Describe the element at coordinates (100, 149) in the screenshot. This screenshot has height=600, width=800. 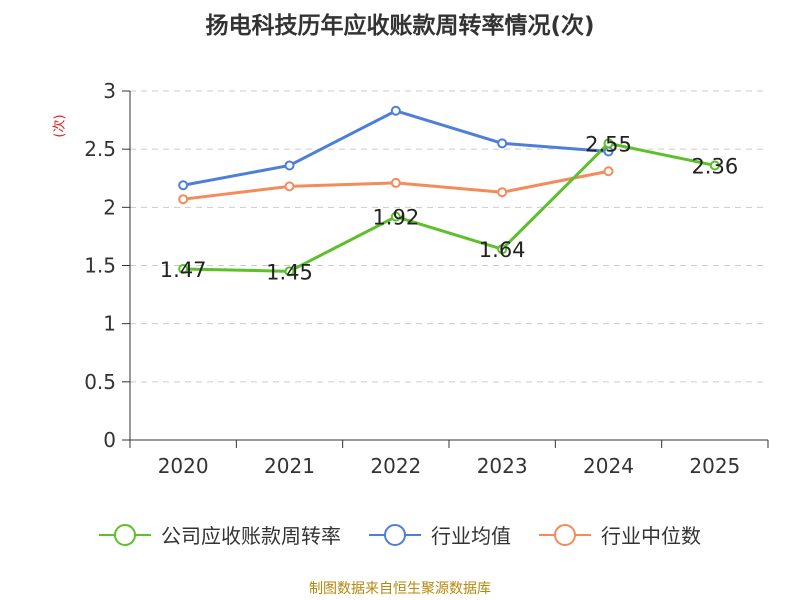
I see `y-tick-label: 2.5` at that location.